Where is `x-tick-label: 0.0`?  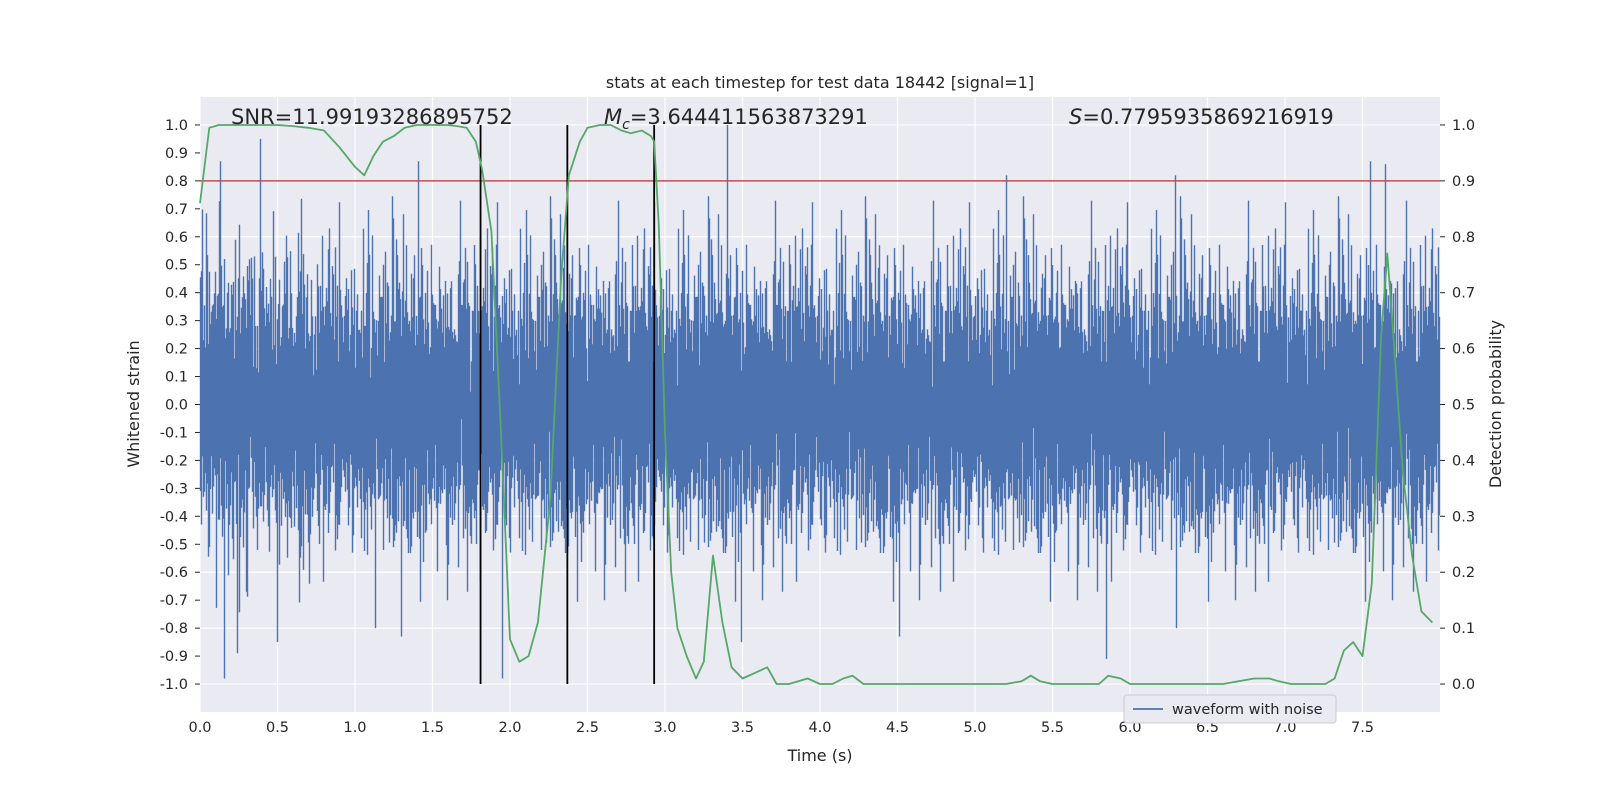
x-tick-label: 0.0 is located at coordinates (199, 728).